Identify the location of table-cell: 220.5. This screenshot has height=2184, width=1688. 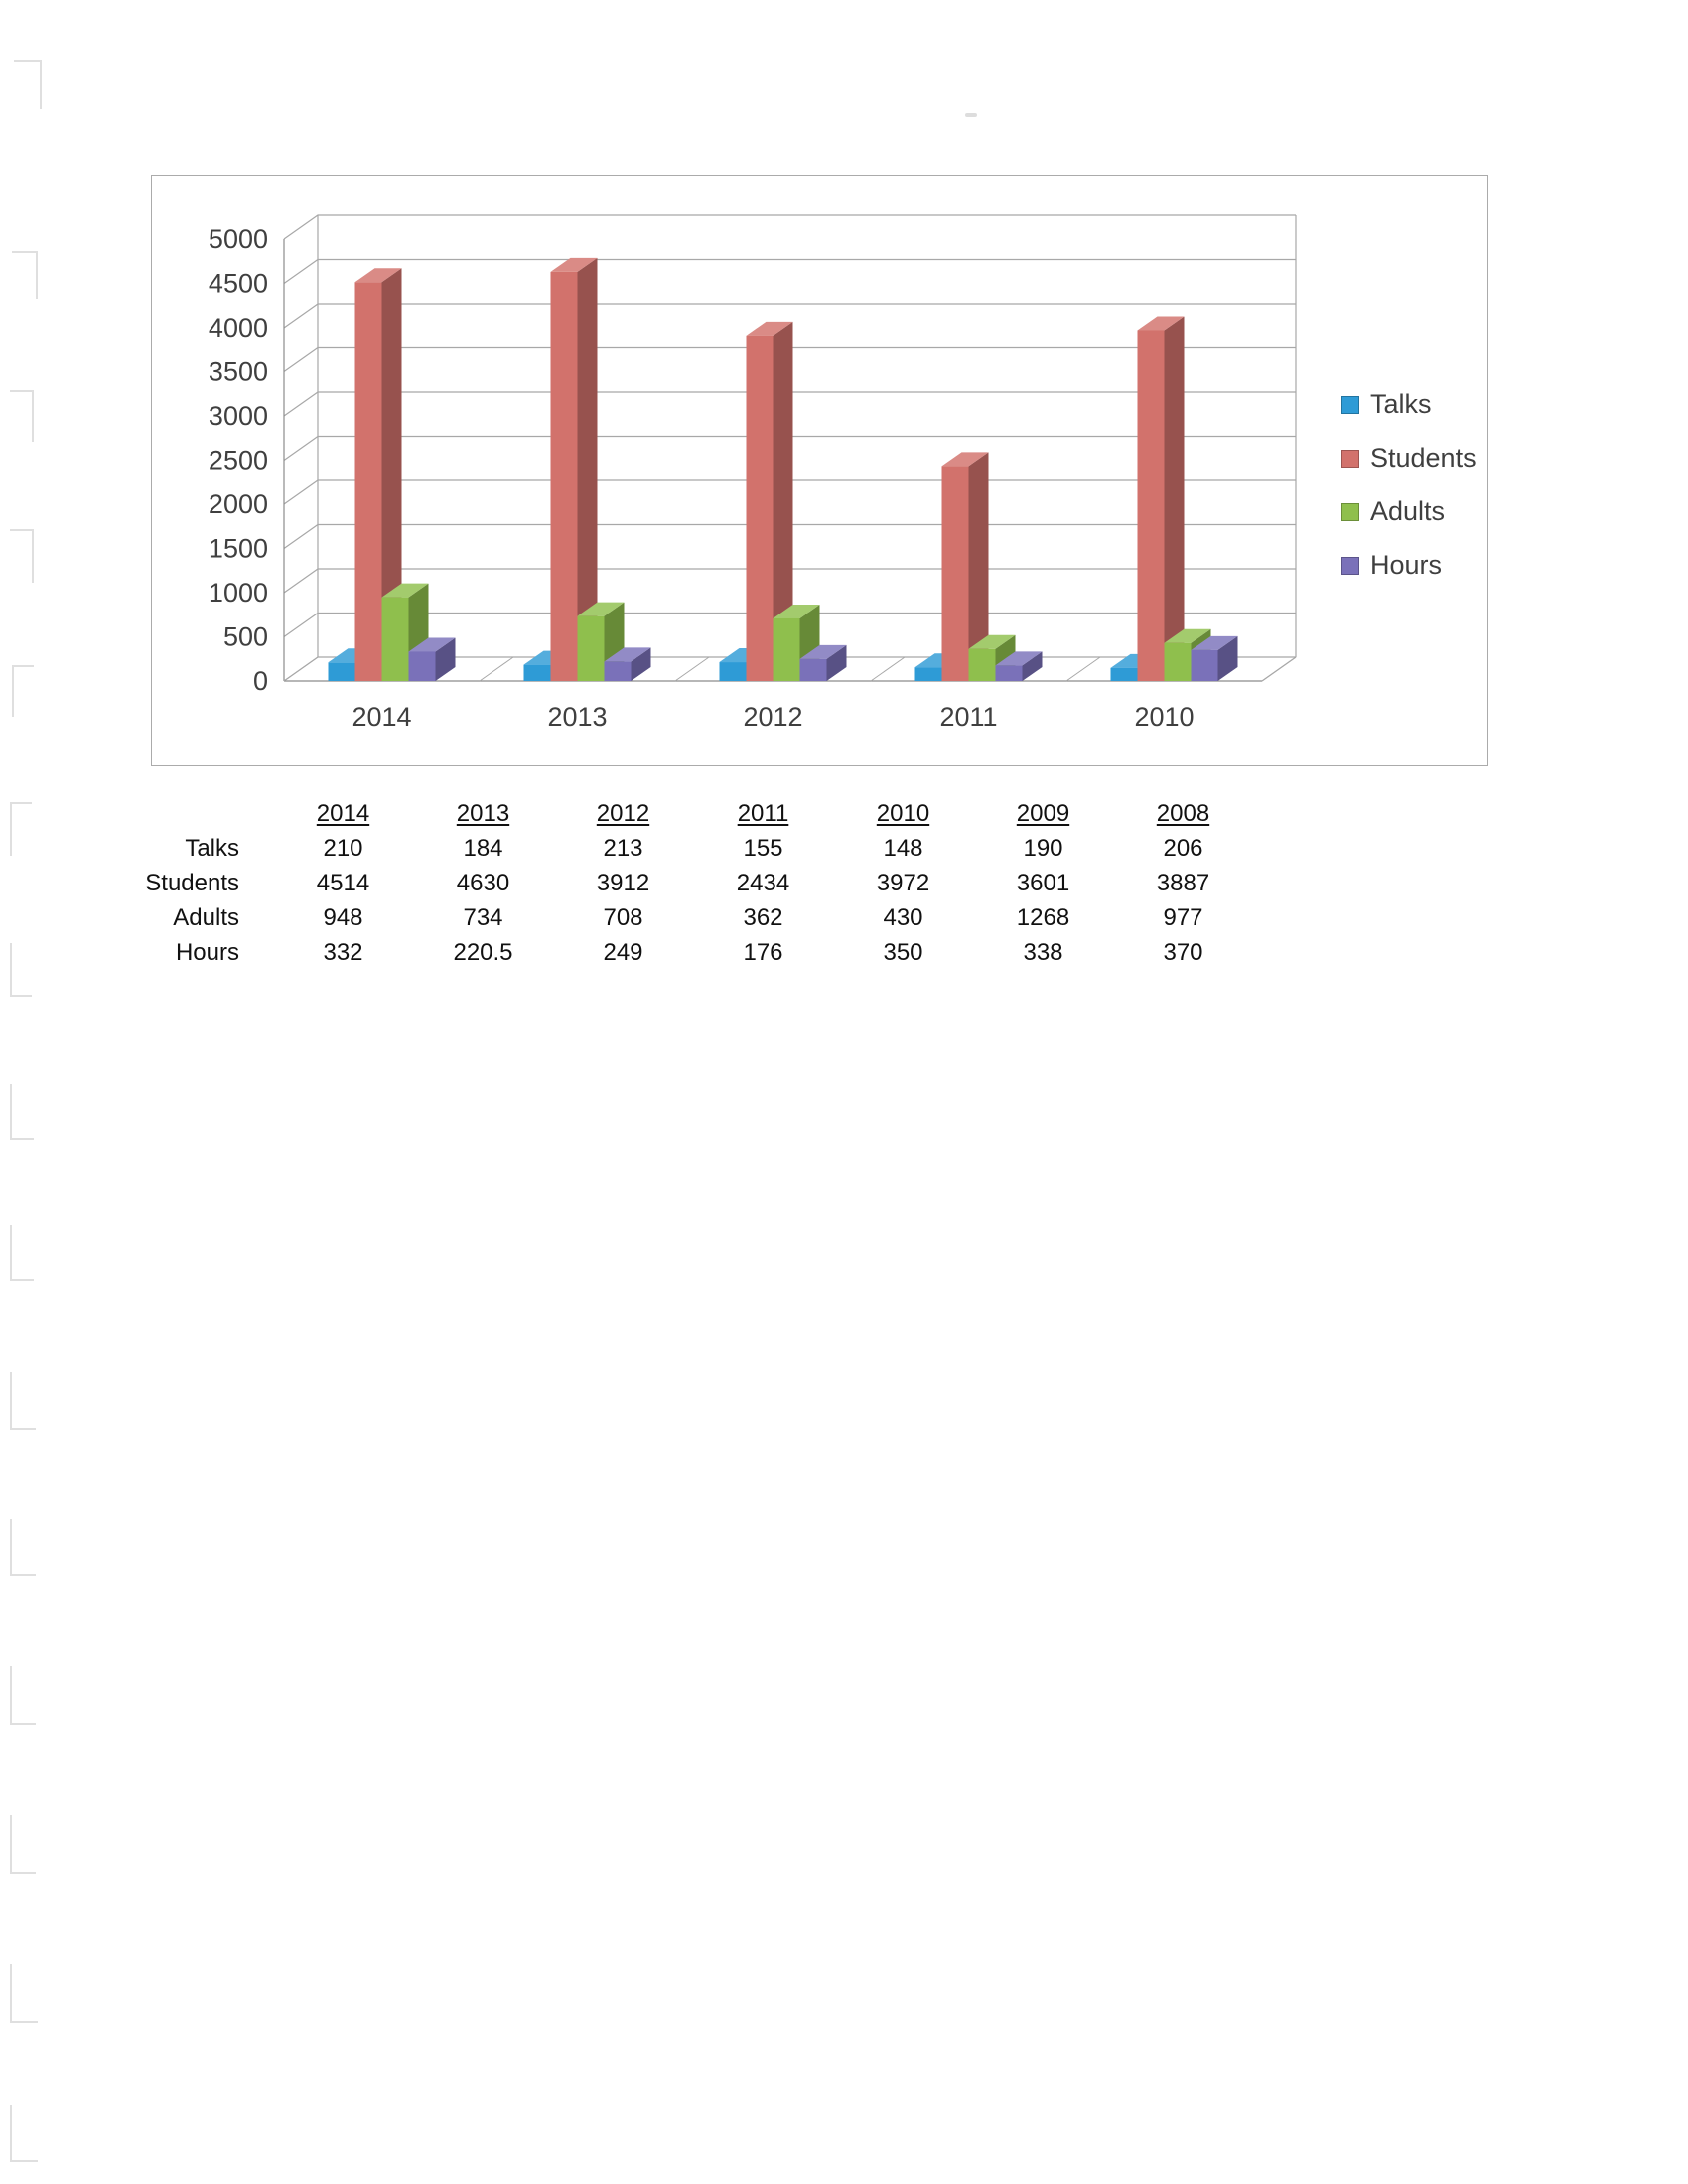
(483, 952).